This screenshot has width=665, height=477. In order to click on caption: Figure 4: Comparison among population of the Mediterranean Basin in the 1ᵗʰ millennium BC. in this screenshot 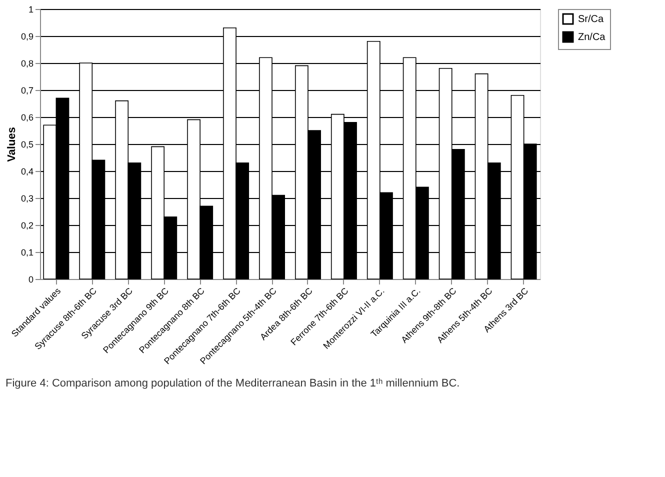, I will do `click(232, 384)`.